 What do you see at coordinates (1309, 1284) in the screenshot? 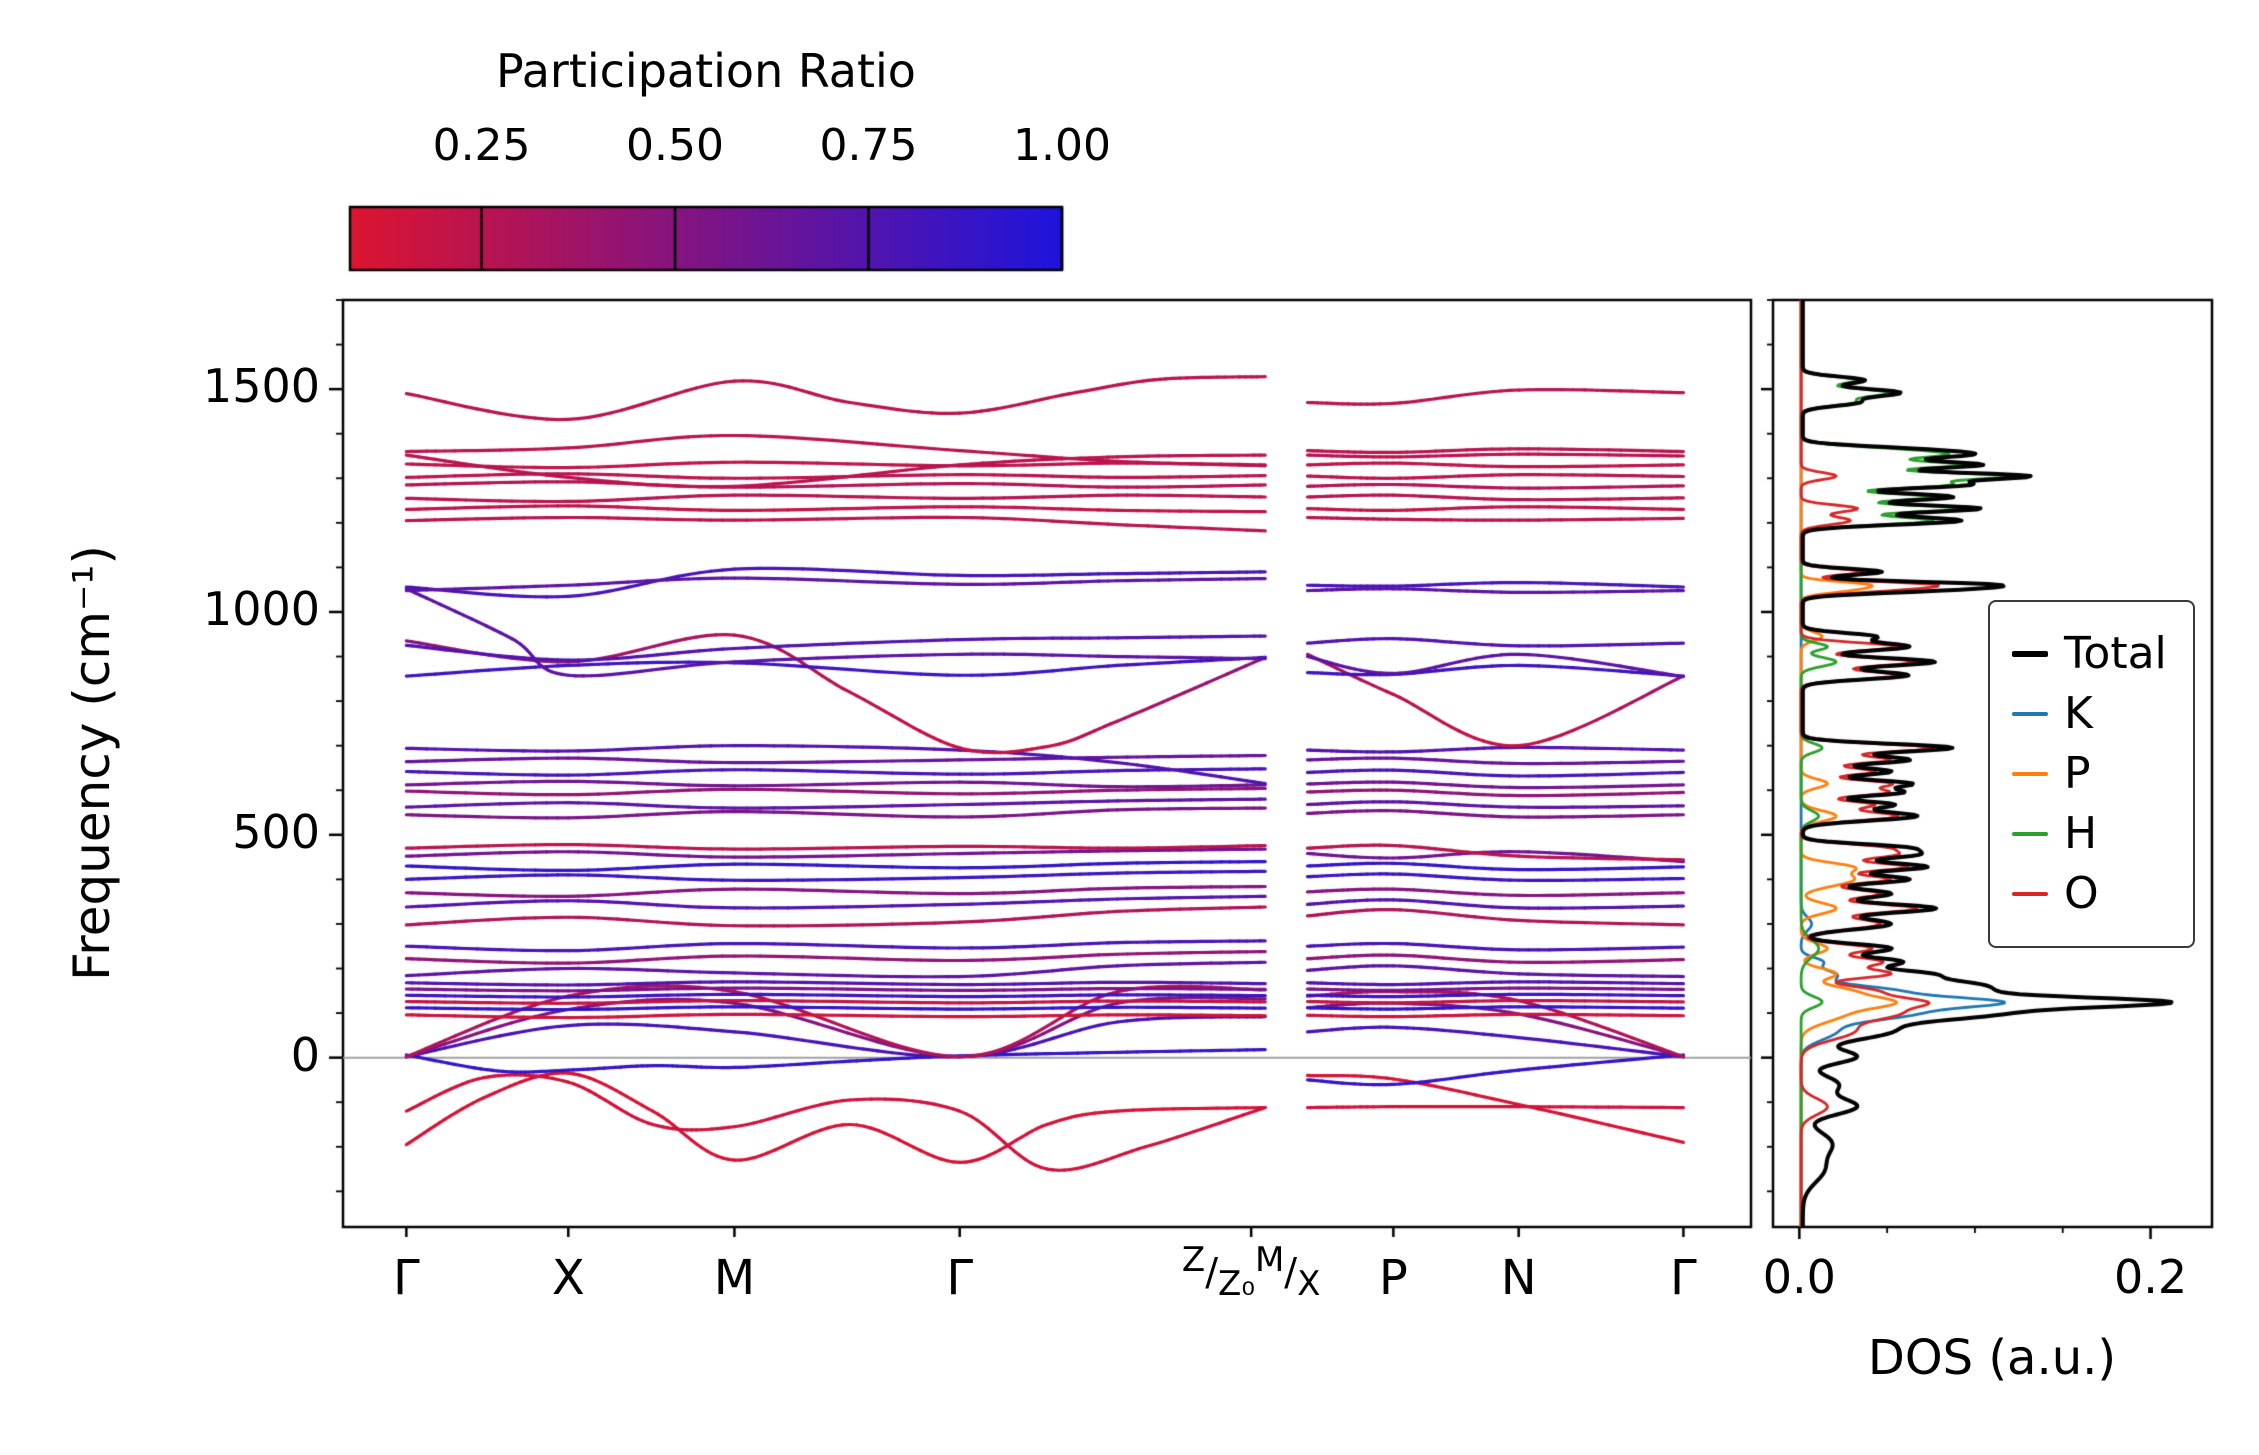
I see `kpoint-label-part: X` at bounding box center [1309, 1284].